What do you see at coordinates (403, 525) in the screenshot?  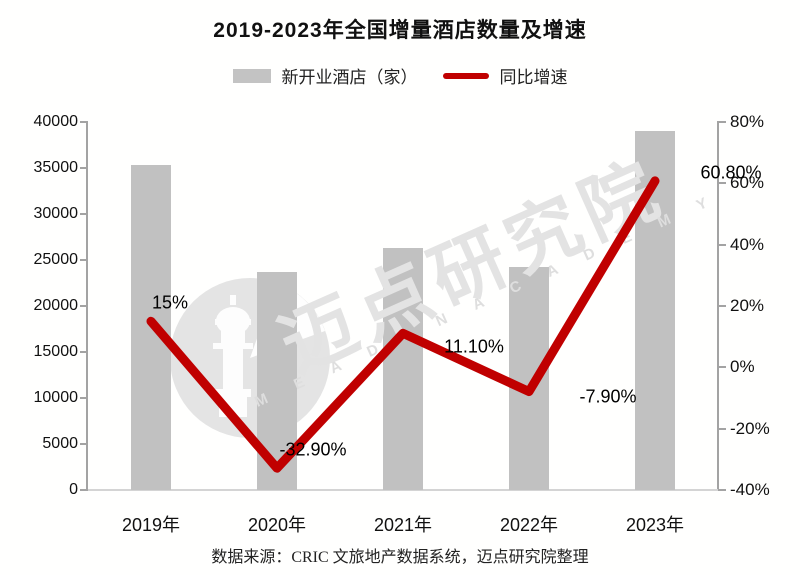 I see `x-axis-label: 2021年` at bounding box center [403, 525].